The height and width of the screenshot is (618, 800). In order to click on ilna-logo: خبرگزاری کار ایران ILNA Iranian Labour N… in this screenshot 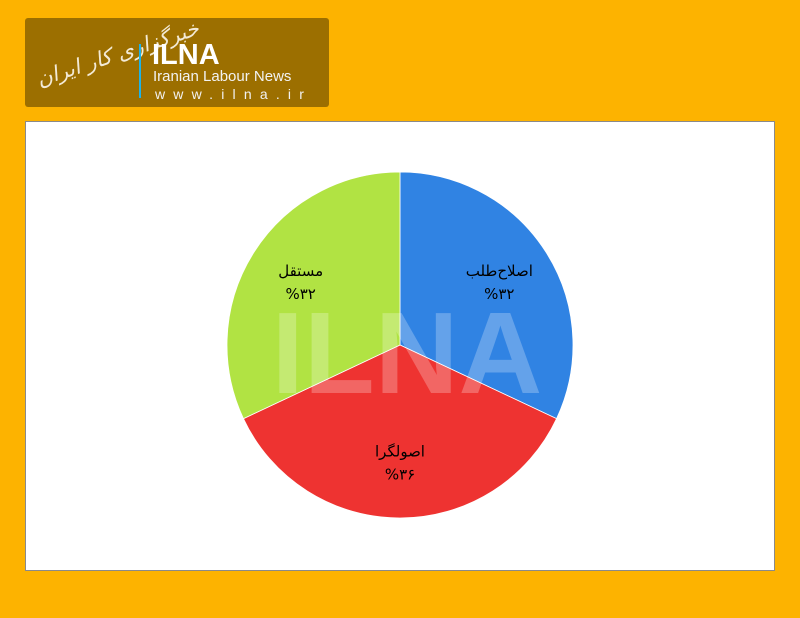, I will do `click(177, 61)`.